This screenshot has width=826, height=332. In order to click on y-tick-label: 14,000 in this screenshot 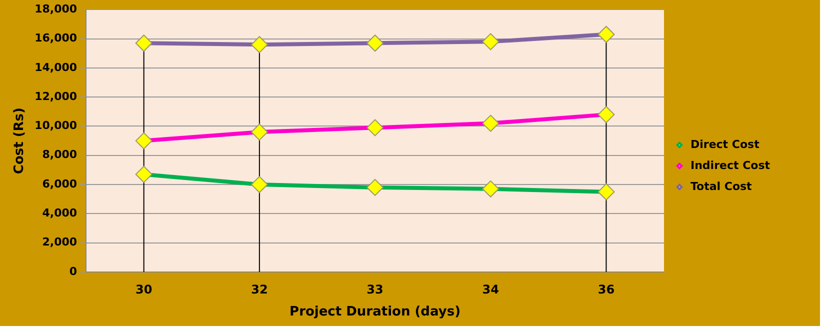, I will do `click(56, 67)`.